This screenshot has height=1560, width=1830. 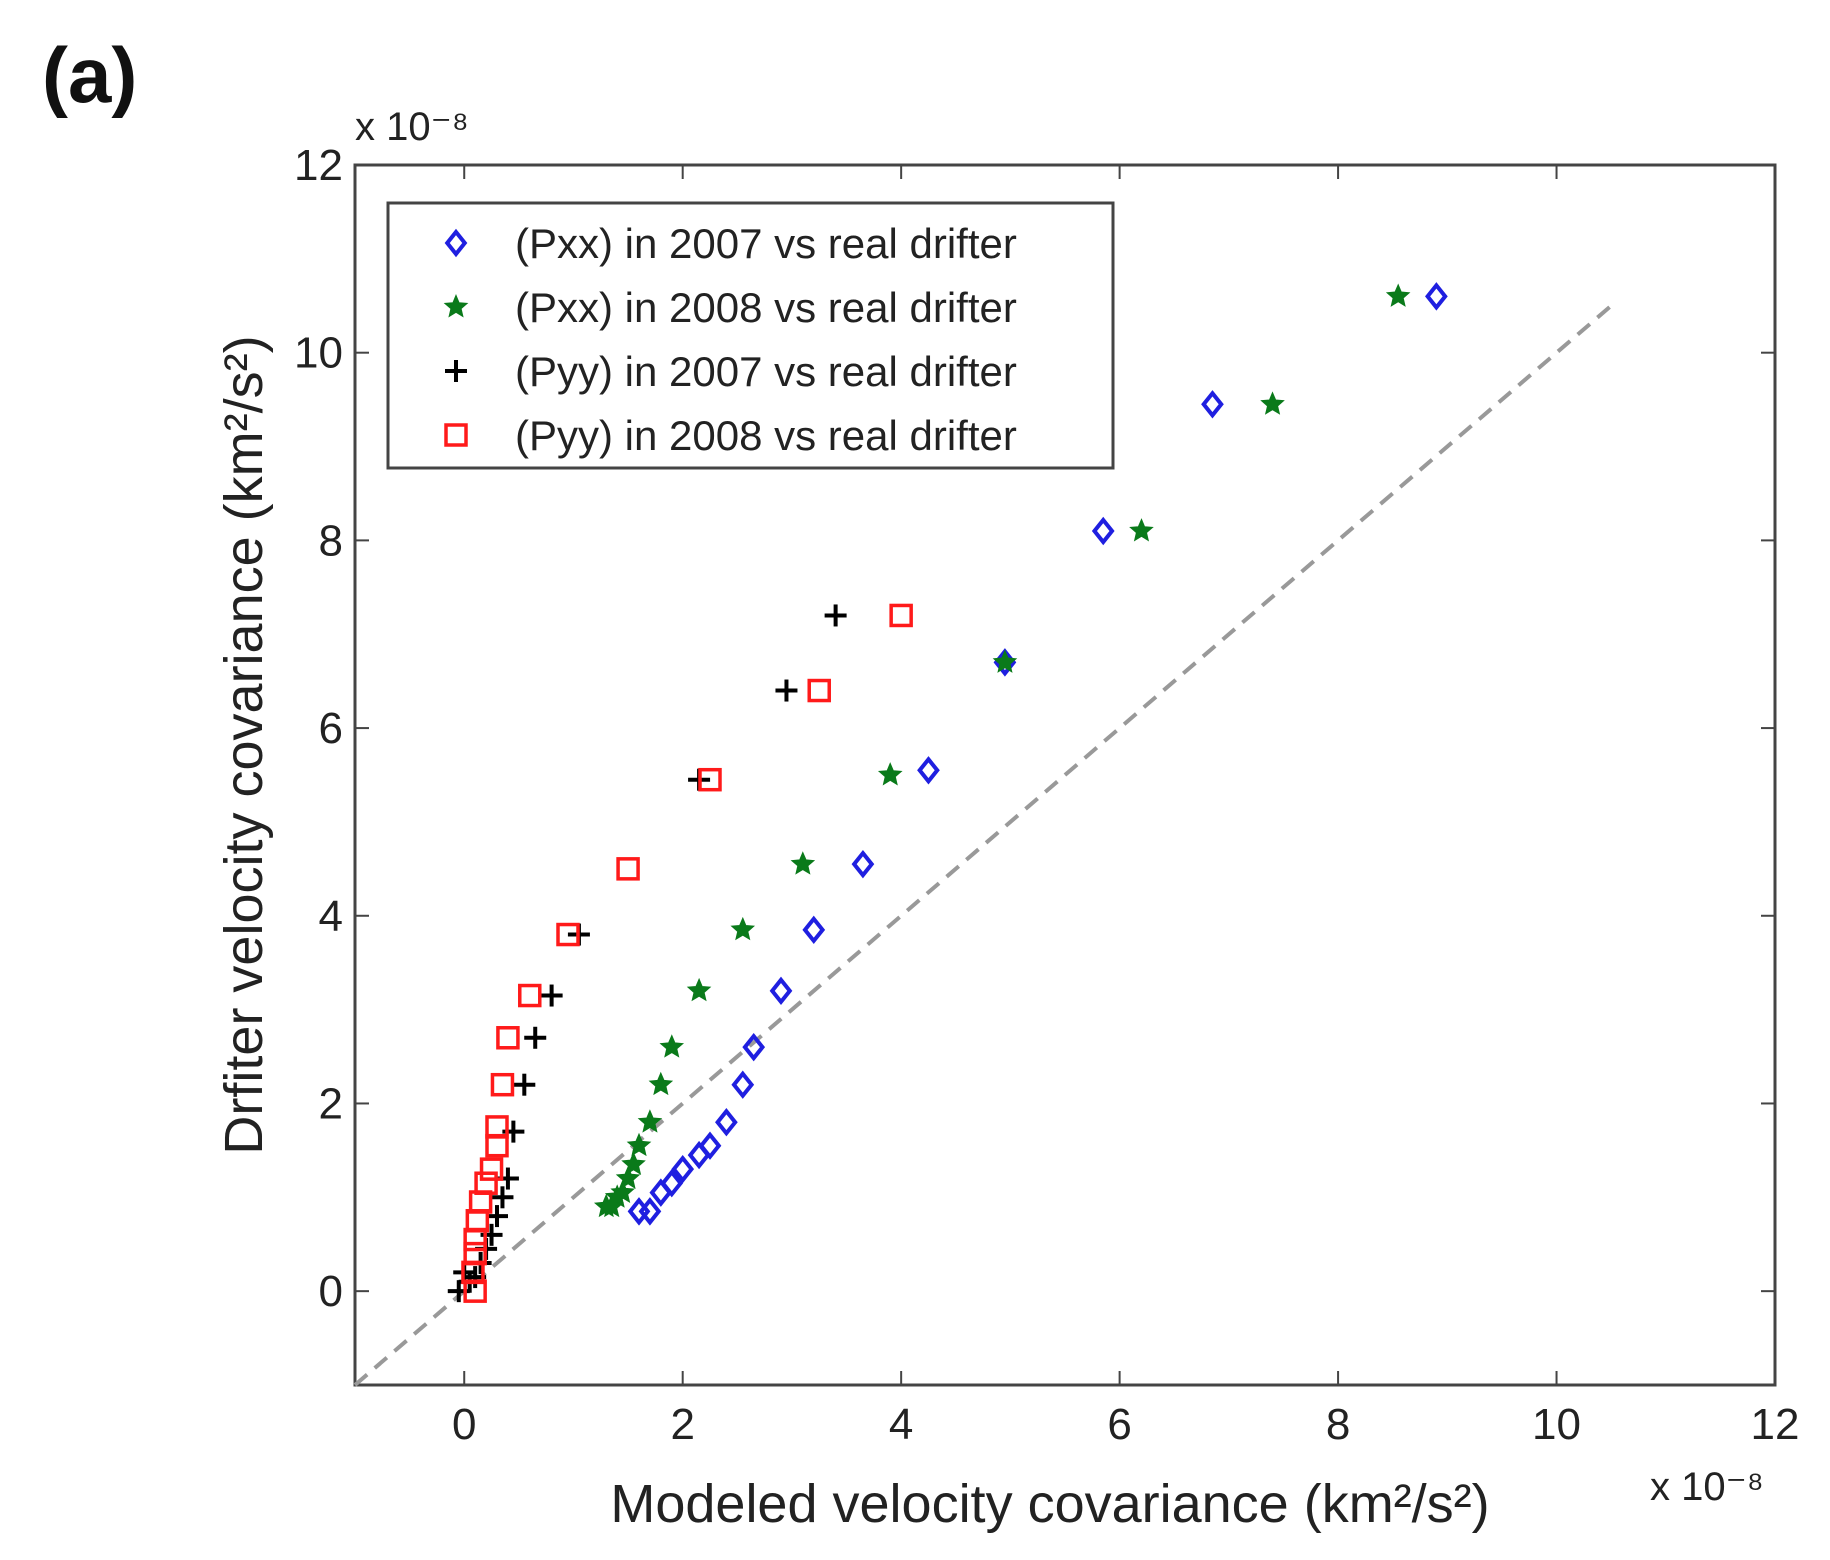 I want to click on legend-label-4: (Pyy) in 2008 vs real drifter, so click(x=766, y=435).